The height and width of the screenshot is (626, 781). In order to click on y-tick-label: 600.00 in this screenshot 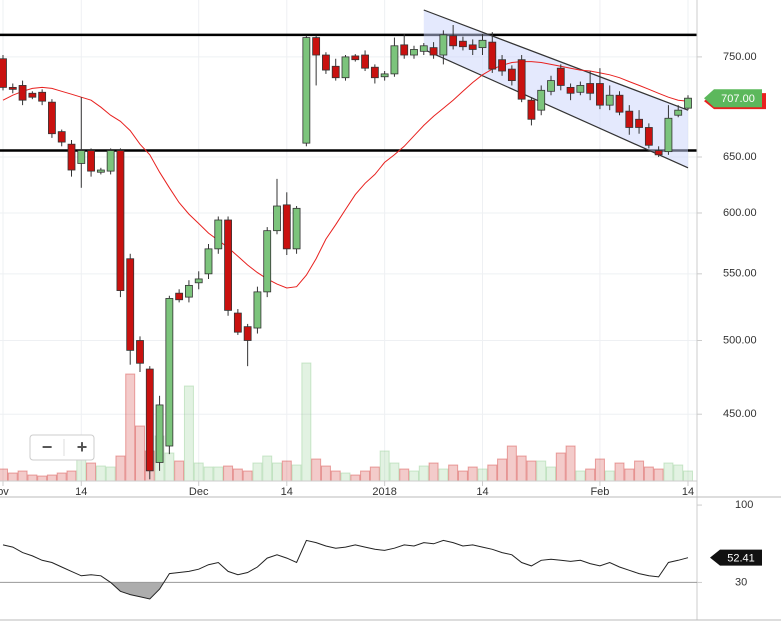, I will do `click(740, 213)`.